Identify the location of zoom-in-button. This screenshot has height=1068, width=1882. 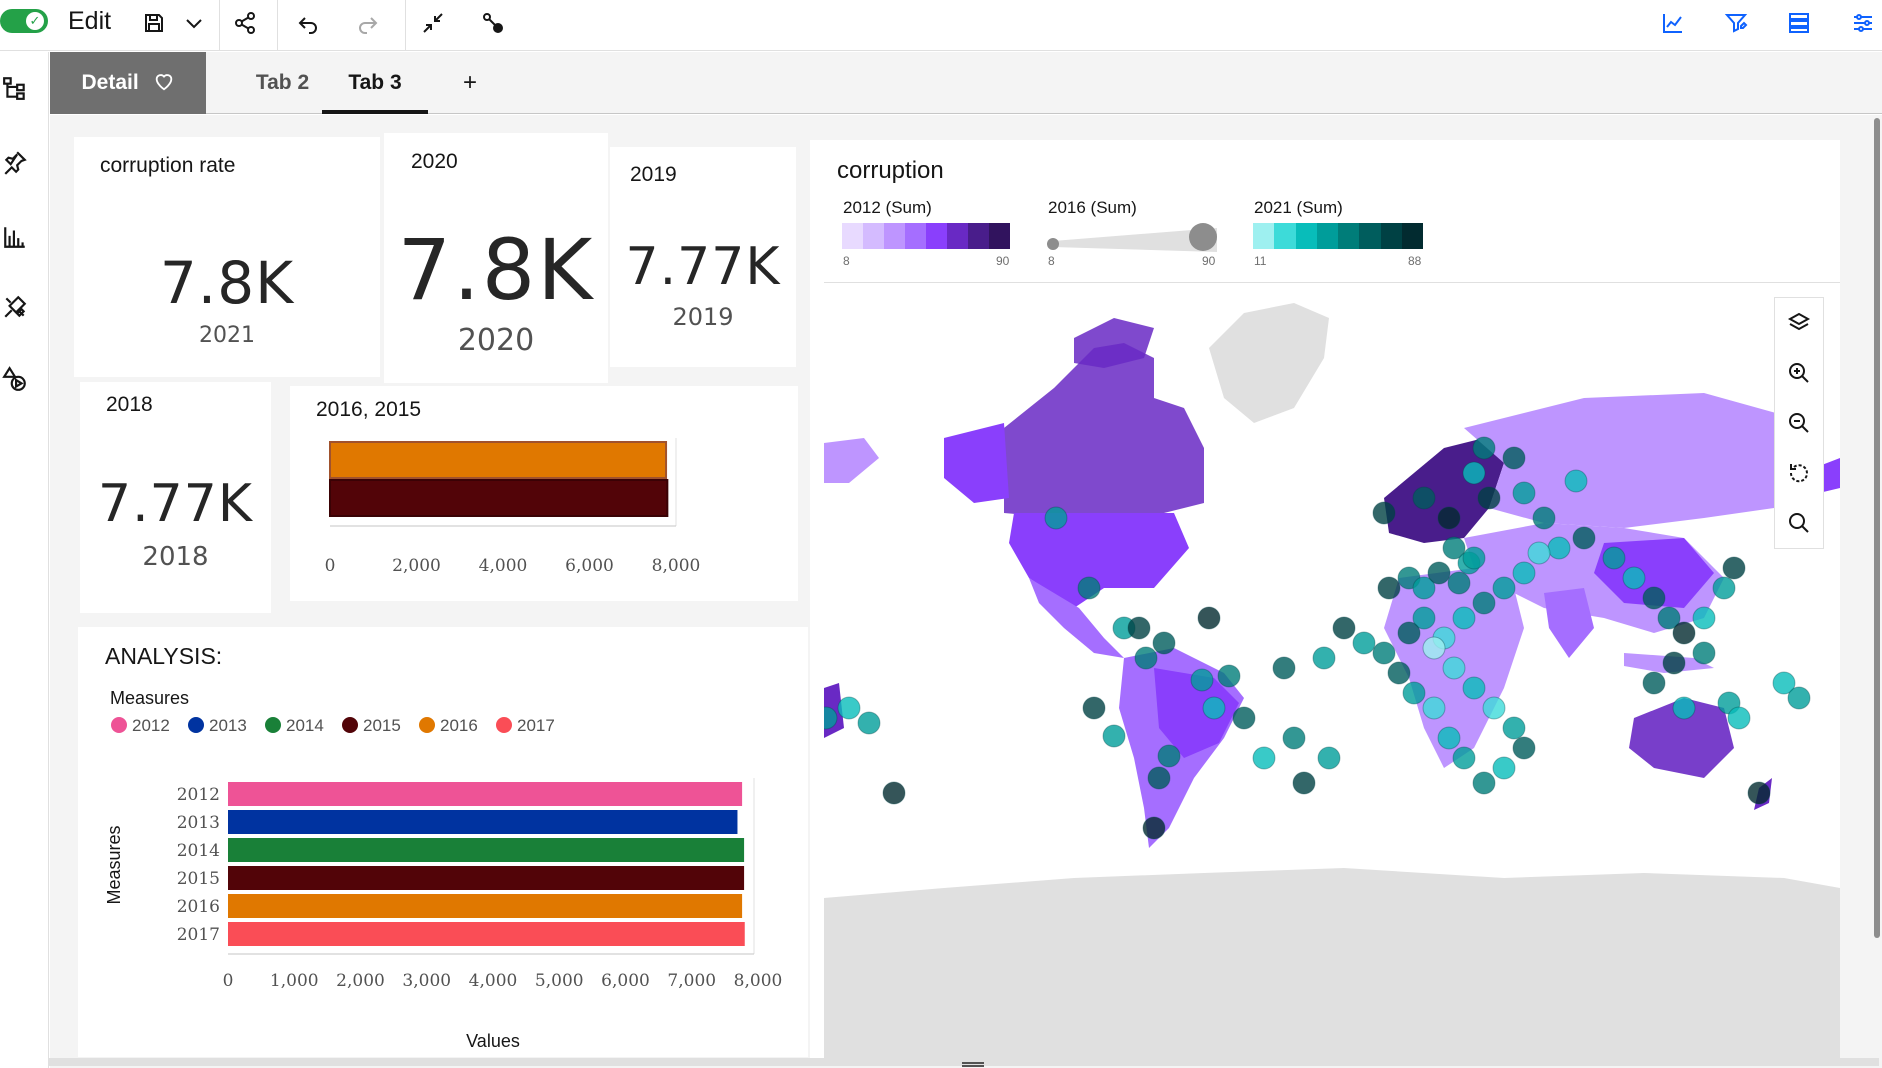
(1799, 373).